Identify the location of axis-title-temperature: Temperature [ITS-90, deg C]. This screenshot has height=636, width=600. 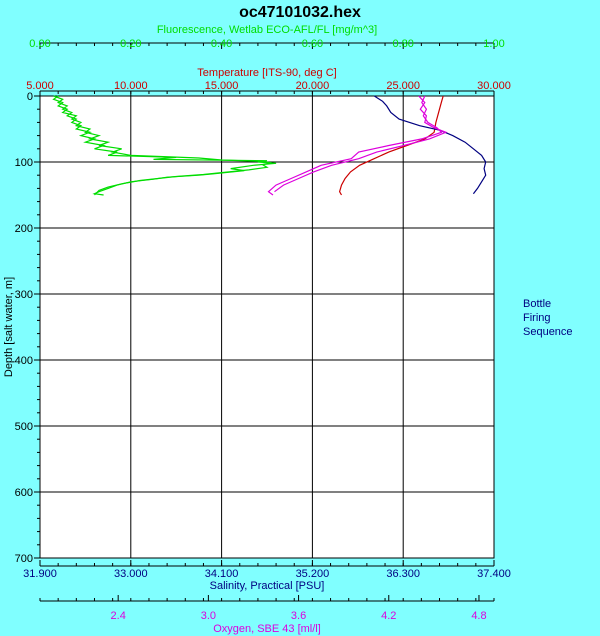
(266, 73).